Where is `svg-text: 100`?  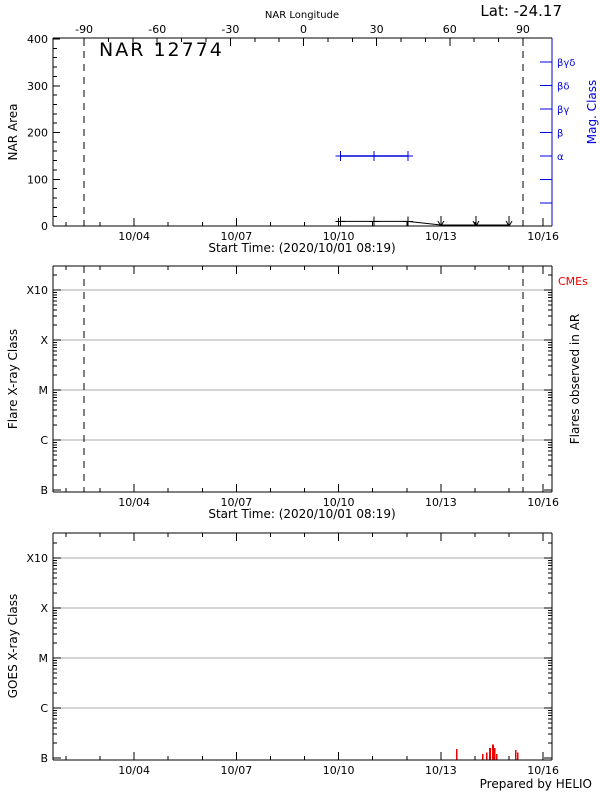
svg-text: 100 is located at coordinates (37, 179).